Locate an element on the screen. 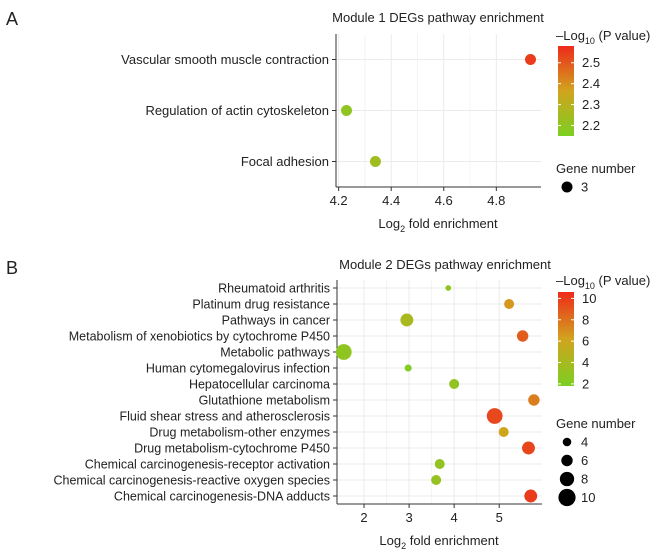 The height and width of the screenshot is (552, 658). panel-b-letter: B is located at coordinates (12, 268).